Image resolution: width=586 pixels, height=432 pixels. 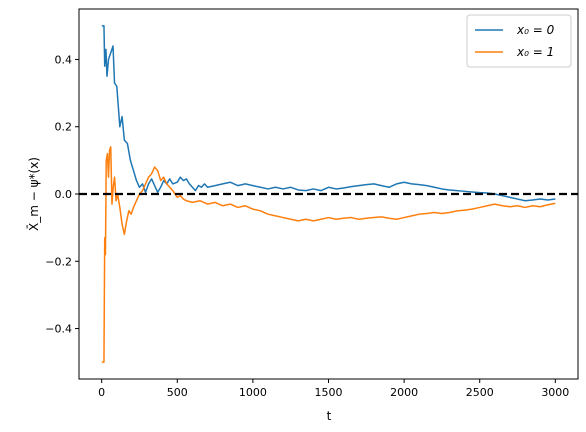 I want to click on y-tick-label: 0.2, so click(x=64, y=127).